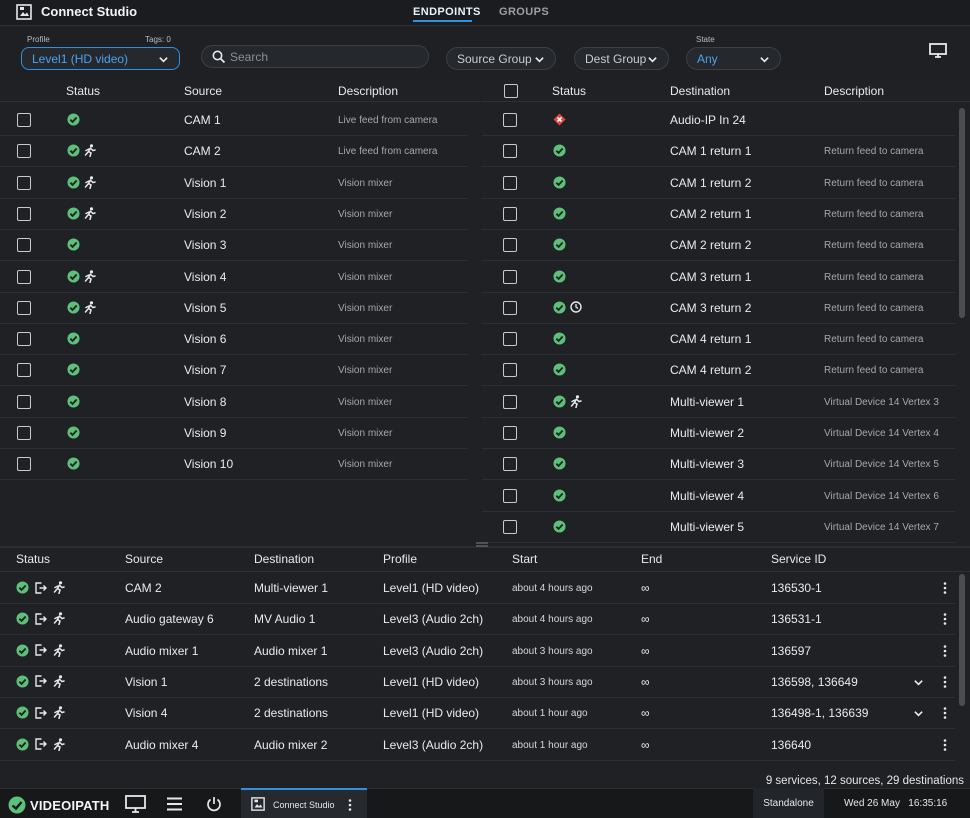  Describe the element at coordinates (501, 58) in the screenshot. I see `source-group-select: Source Group` at that location.